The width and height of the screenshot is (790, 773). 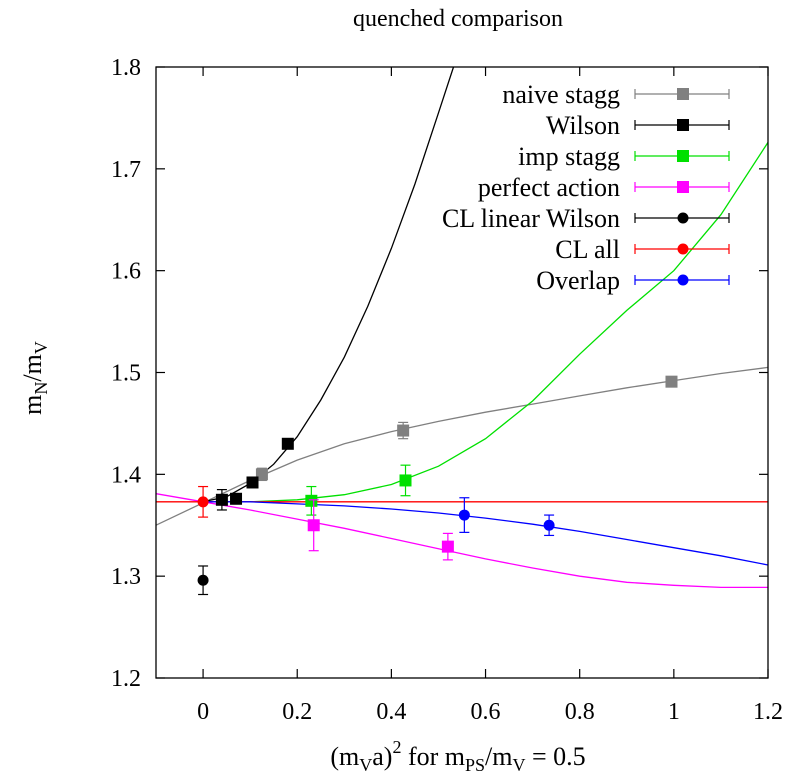 I want to click on x-axis-label: (mVa)2 for mPS/mV = 0.5, so click(x=457, y=755).